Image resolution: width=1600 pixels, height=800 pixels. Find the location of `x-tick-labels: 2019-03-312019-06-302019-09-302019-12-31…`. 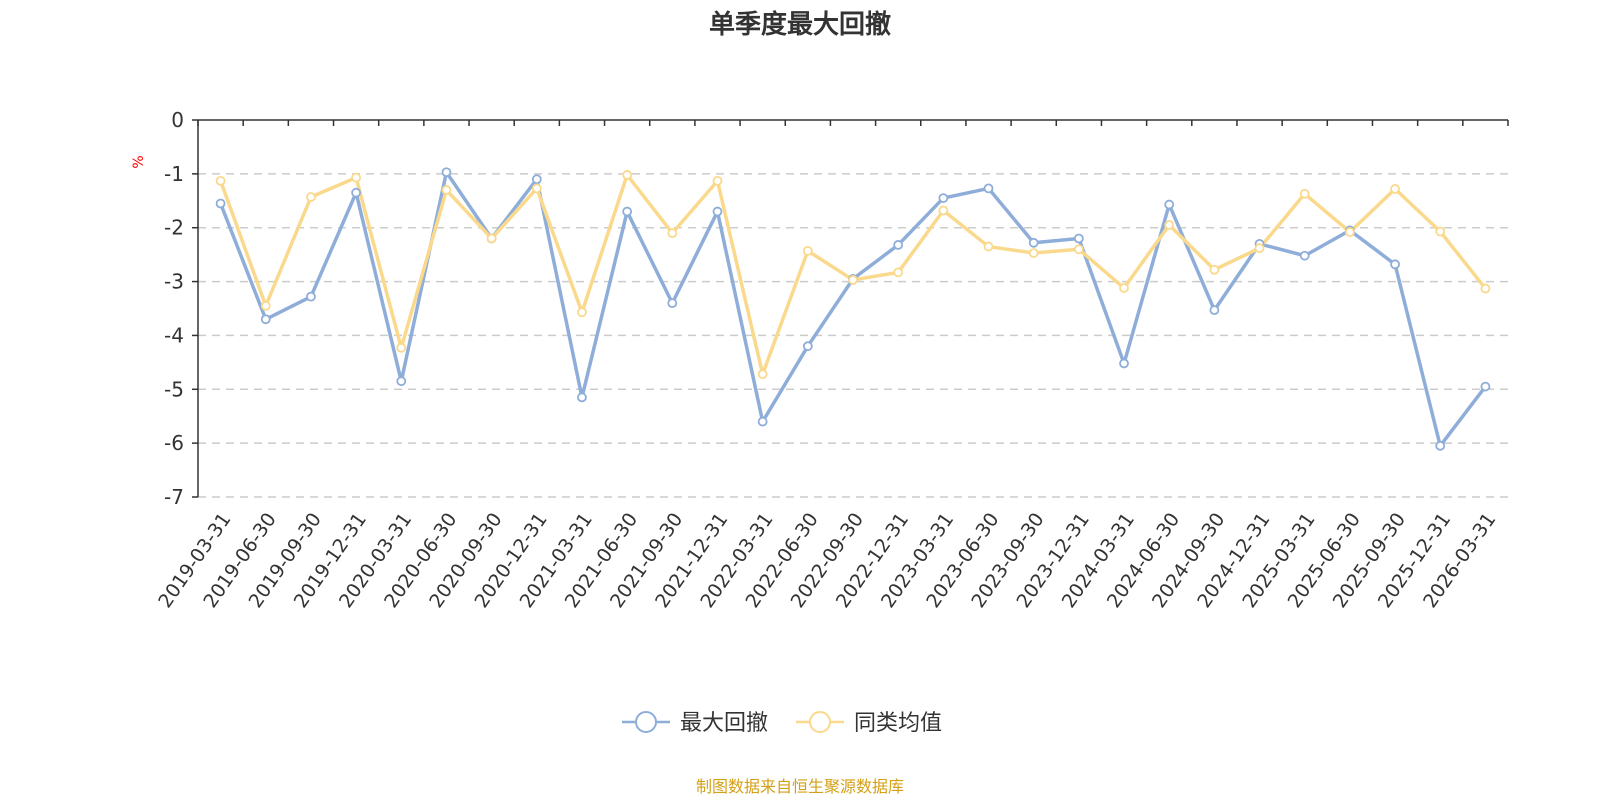

x-tick-labels: 2019-03-312019-06-302019-09-302019-12-31… is located at coordinates (827, 560).